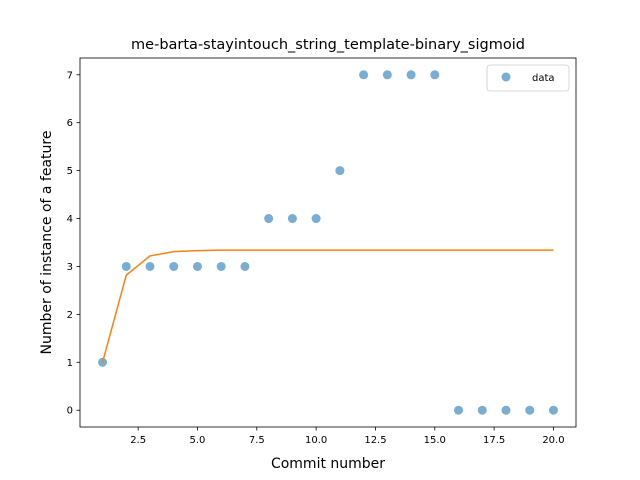 The height and width of the screenshot is (480, 640). What do you see at coordinates (70, 267) in the screenshot?
I see `y-tick-label: 3` at bounding box center [70, 267].